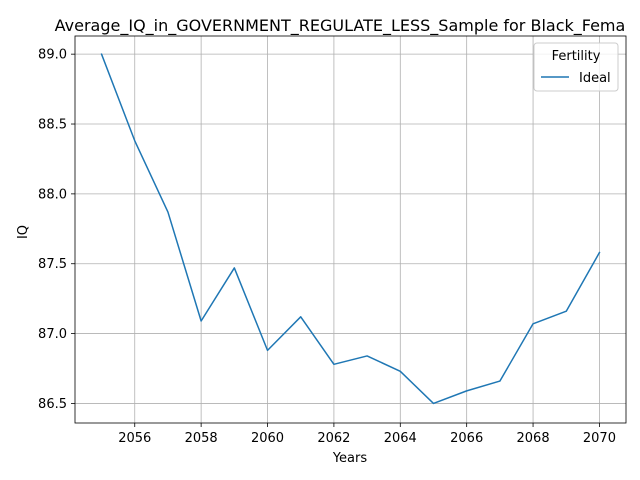 Image resolution: width=640 pixels, height=480 pixels. I want to click on y-tick-label: 88.0, so click(52, 194).